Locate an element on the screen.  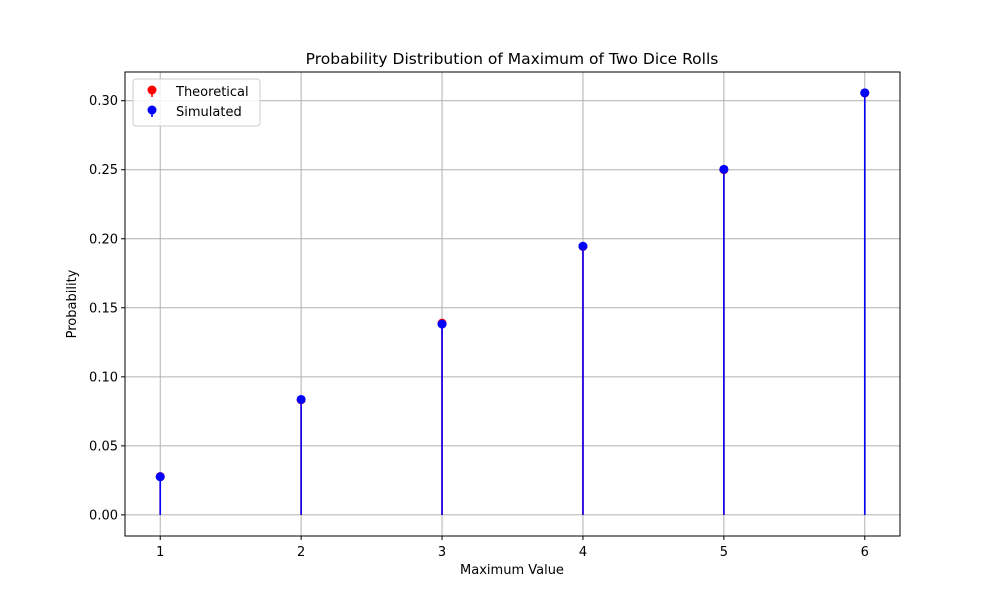
legend: Theoretical Simulated is located at coordinates (196, 102).